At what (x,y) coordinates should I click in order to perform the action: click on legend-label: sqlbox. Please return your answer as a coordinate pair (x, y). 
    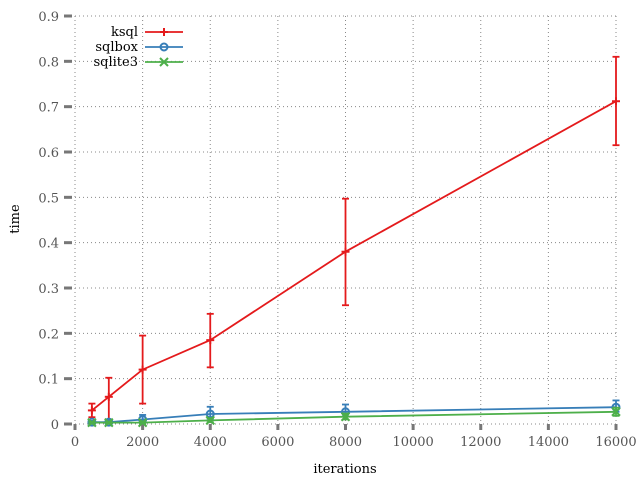
    Looking at the image, I should click on (116, 47).